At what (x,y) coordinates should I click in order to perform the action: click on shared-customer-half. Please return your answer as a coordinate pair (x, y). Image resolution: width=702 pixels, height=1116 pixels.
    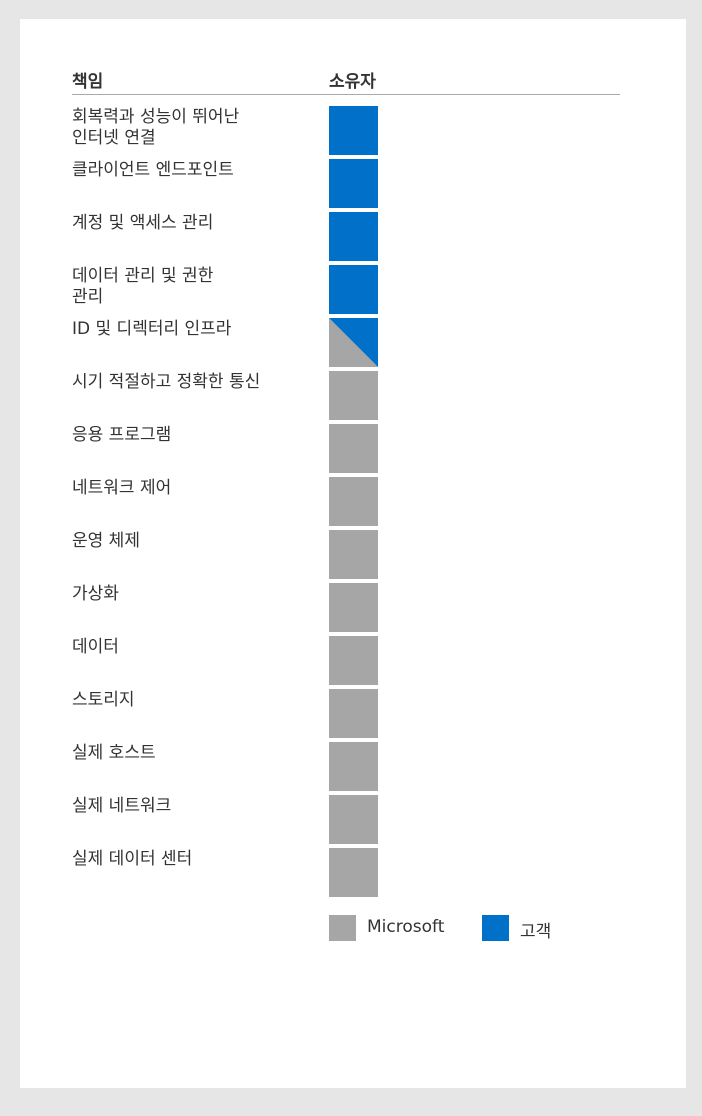
    Looking at the image, I should click on (353, 342).